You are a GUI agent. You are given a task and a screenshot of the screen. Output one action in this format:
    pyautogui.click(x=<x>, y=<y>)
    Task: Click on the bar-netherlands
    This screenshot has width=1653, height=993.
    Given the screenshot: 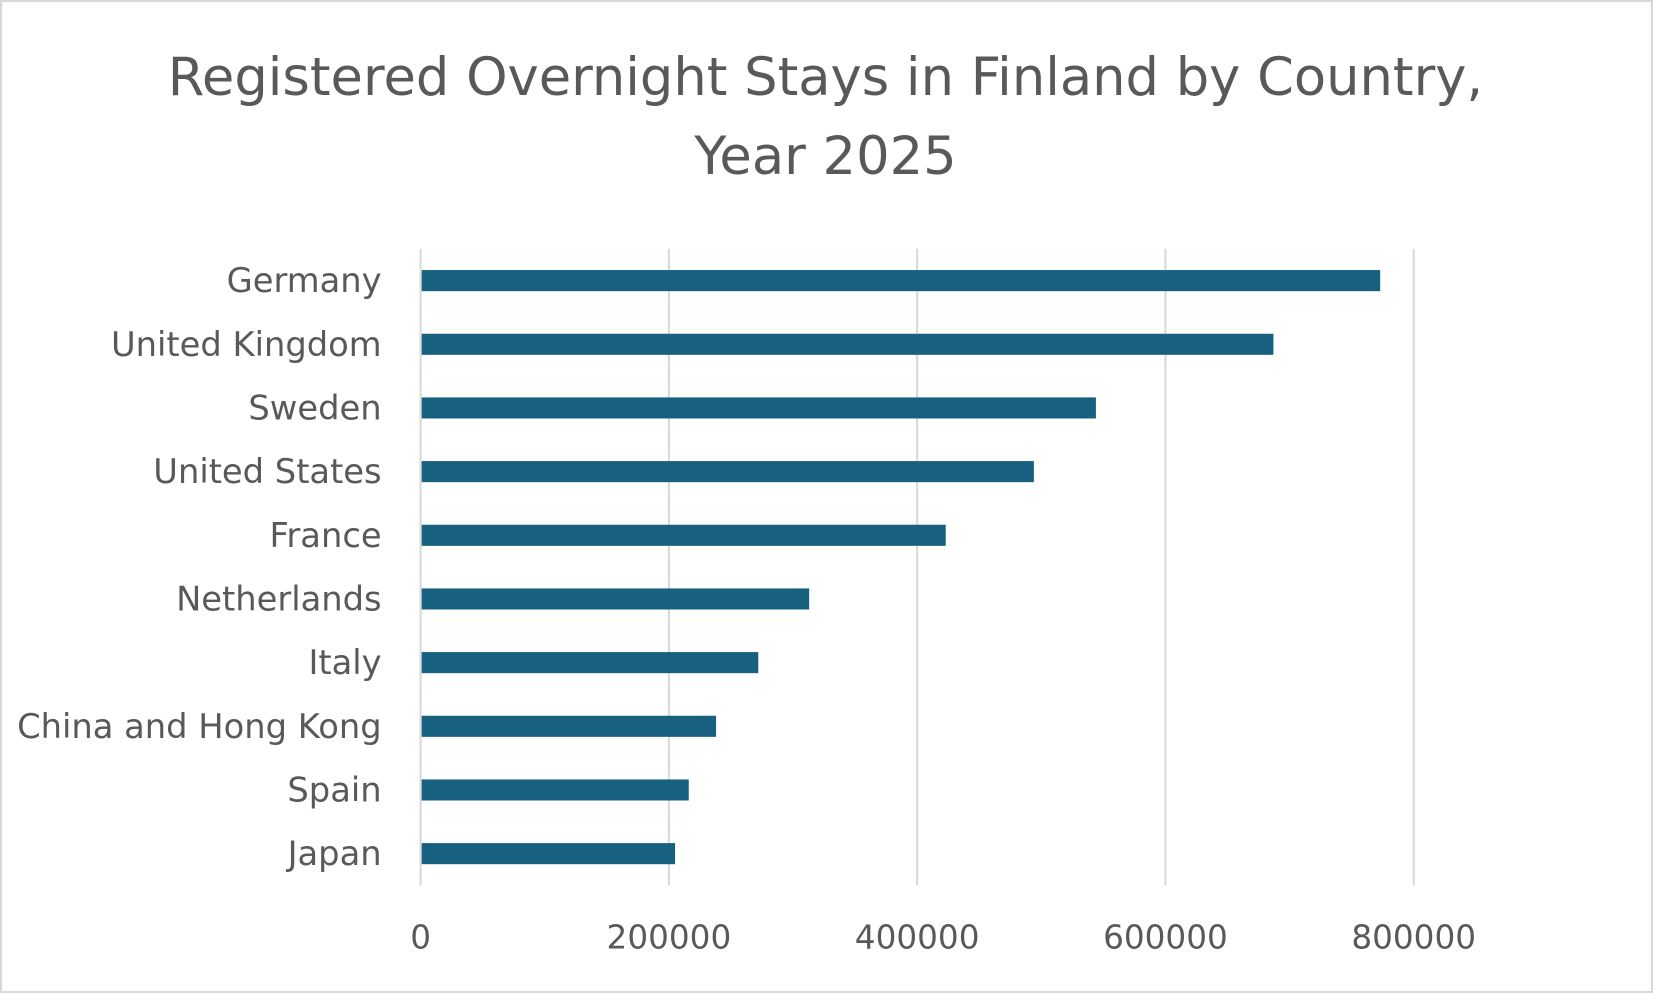 What is the action you would take?
    pyautogui.click(x=615, y=599)
    